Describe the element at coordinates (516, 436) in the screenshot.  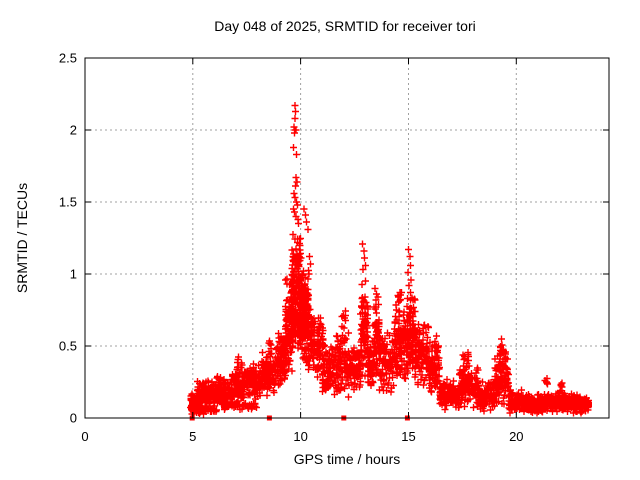
I see `x-tick-label: 20` at that location.